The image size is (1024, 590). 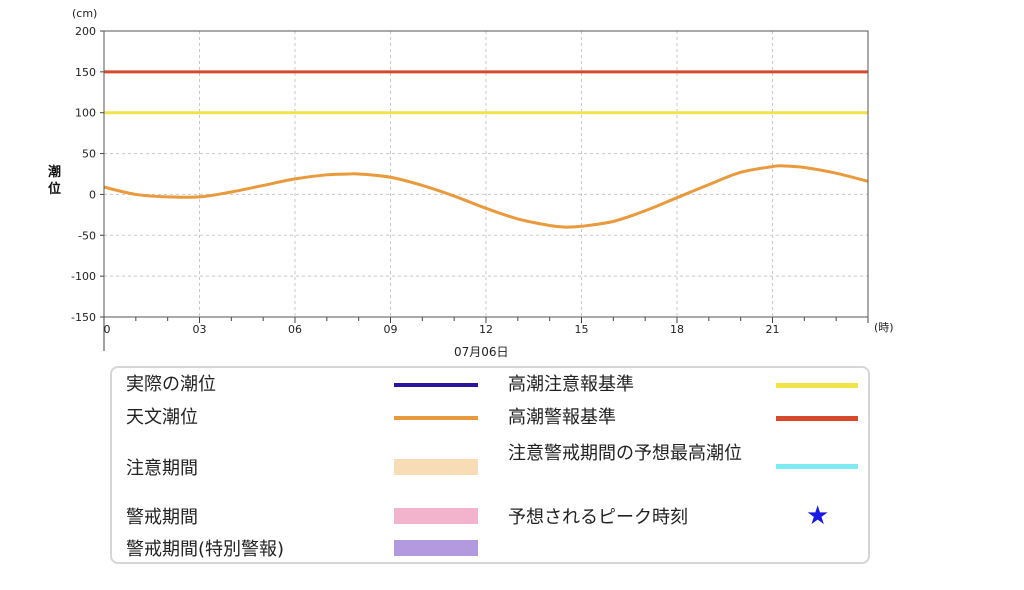 What do you see at coordinates (83, 317) in the screenshot?
I see `y-tick-label: -150` at bounding box center [83, 317].